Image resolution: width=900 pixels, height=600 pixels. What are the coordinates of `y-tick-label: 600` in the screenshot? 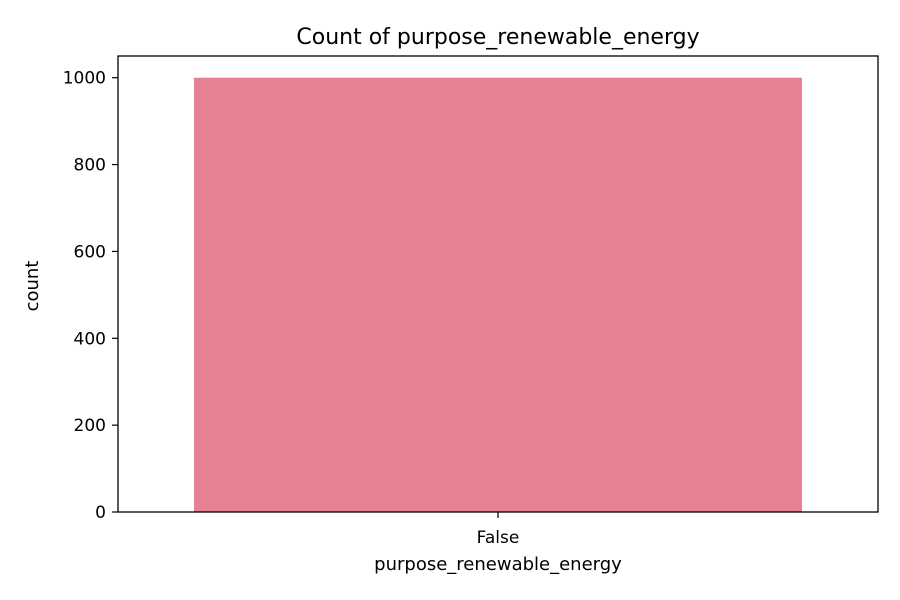 It's located at (90, 252).